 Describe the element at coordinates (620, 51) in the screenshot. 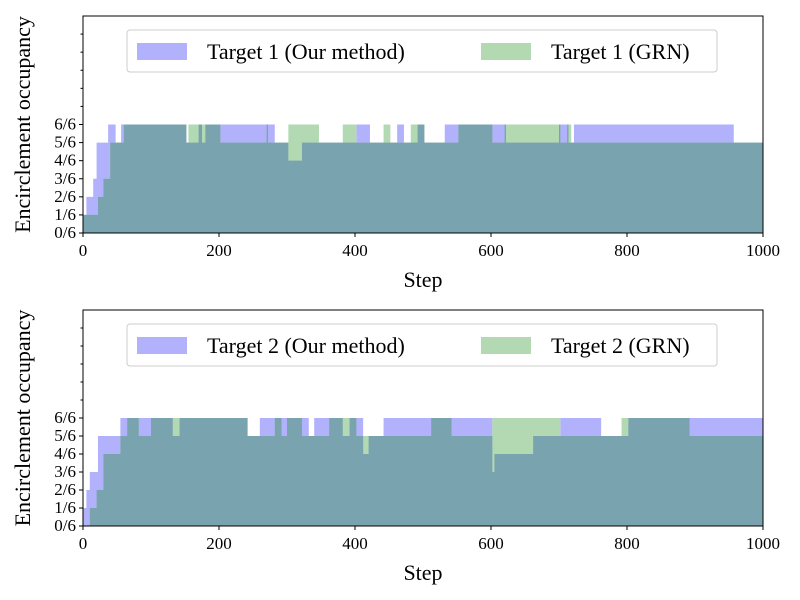

I see `legend-label-grn: Target 1 (GRN)` at that location.